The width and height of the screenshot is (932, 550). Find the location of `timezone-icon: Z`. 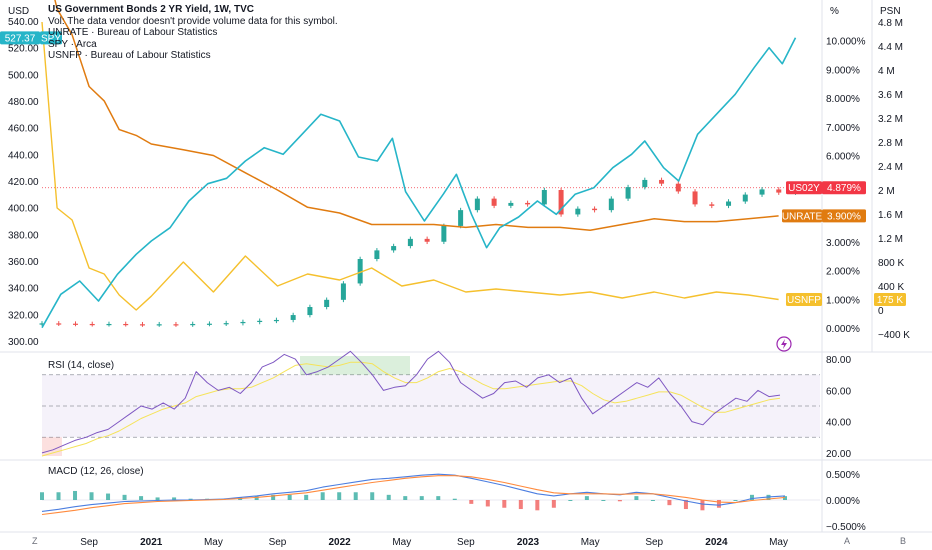

timezone-icon: Z is located at coordinates (35, 541).